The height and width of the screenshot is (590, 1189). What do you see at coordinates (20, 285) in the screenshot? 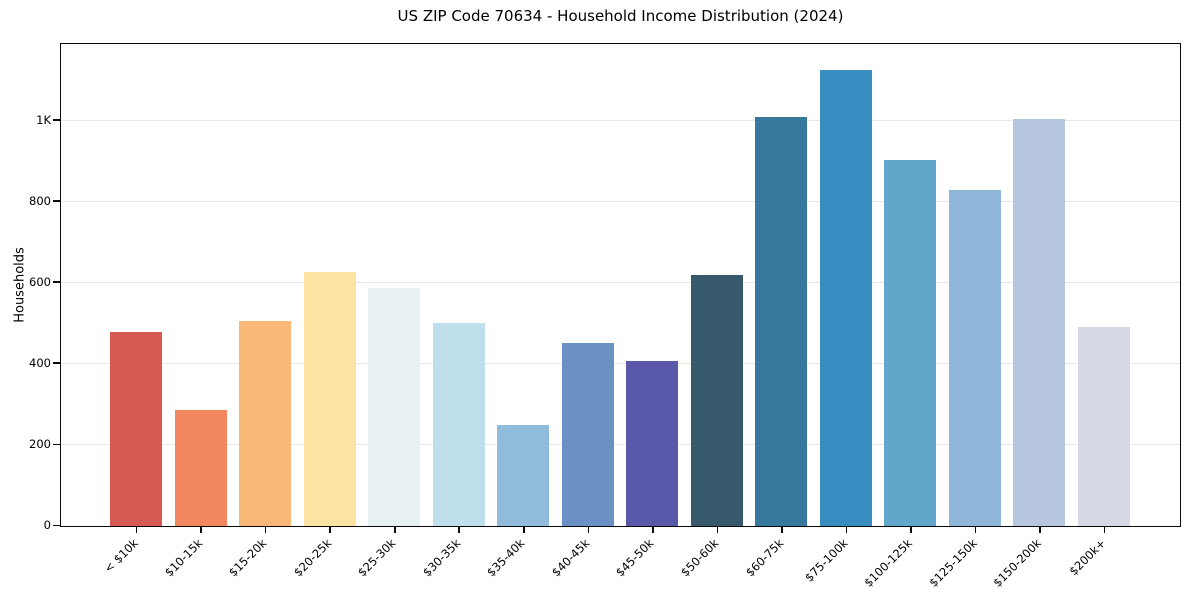
I see `y-axis-label: Households` at bounding box center [20, 285].